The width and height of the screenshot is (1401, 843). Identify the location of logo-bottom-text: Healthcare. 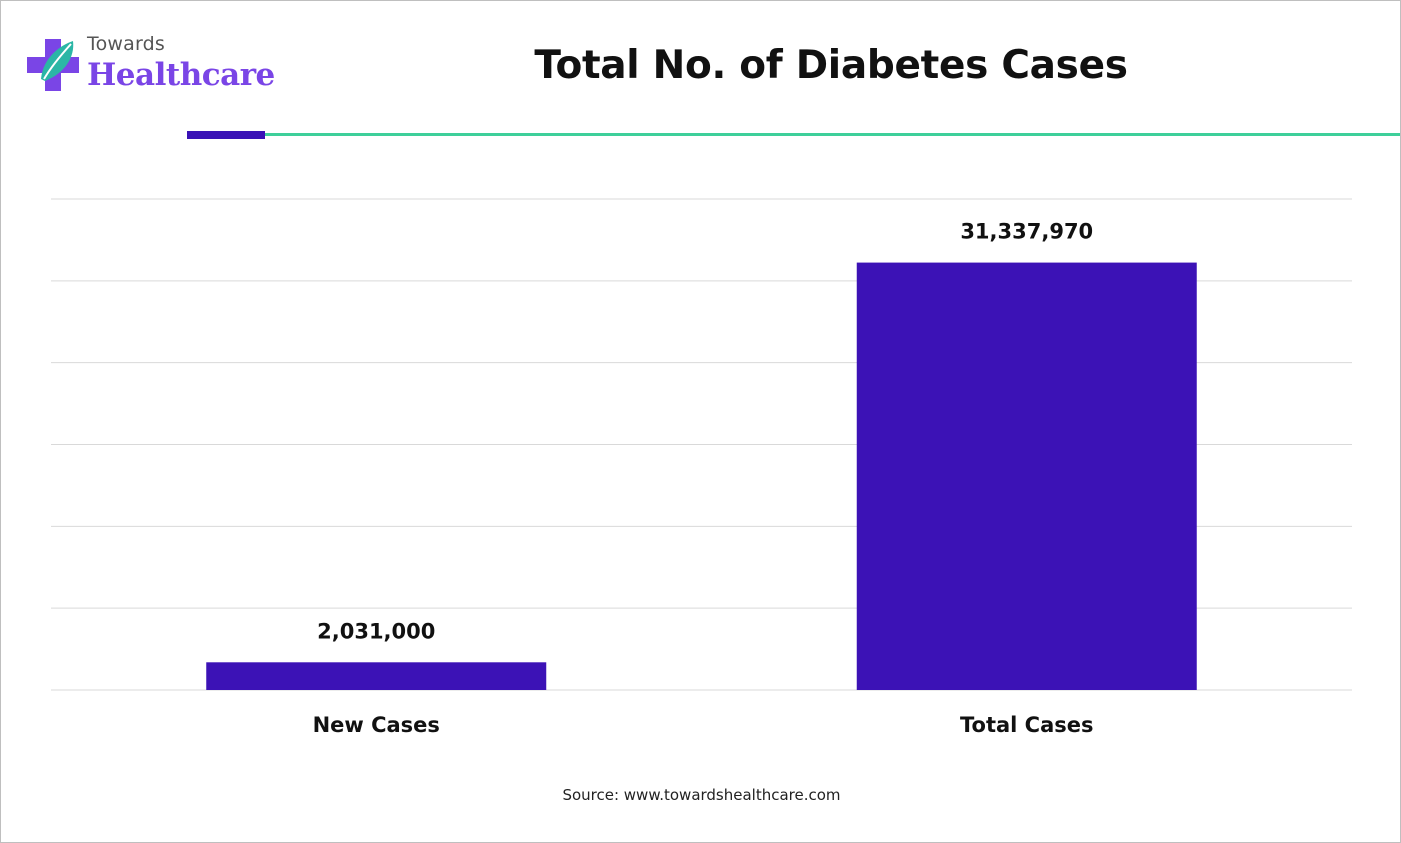
(181, 75).